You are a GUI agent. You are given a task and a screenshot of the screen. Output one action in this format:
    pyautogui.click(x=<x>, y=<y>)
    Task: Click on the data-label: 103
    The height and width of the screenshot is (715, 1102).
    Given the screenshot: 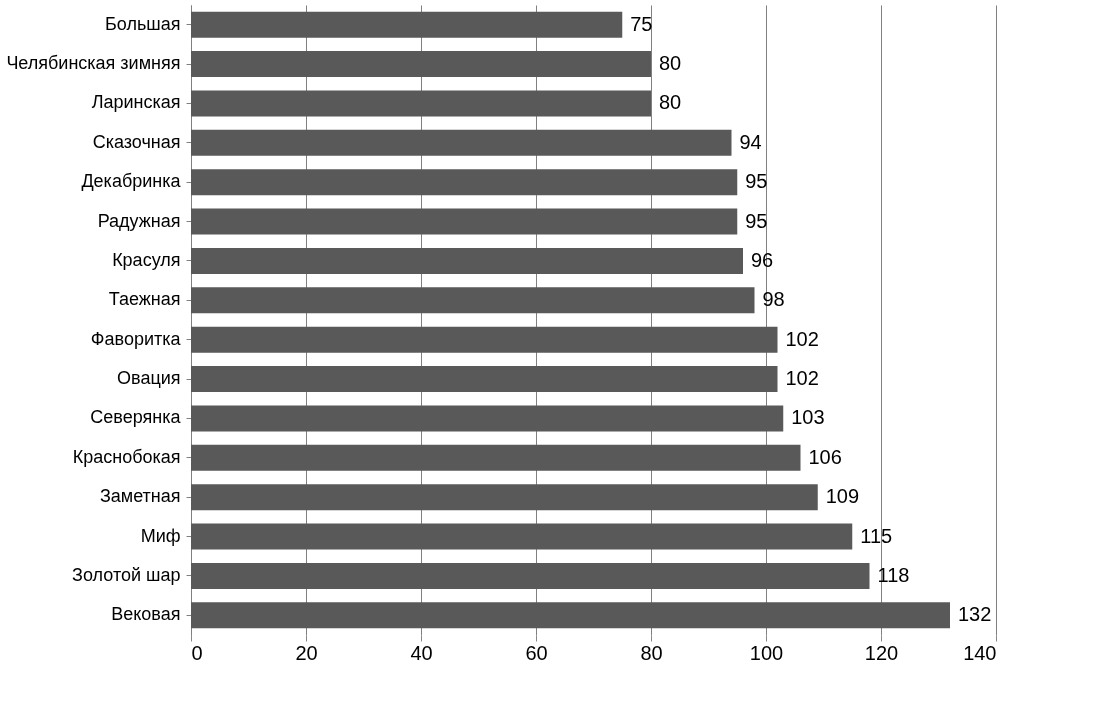 What is the action you would take?
    pyautogui.click(x=808, y=417)
    